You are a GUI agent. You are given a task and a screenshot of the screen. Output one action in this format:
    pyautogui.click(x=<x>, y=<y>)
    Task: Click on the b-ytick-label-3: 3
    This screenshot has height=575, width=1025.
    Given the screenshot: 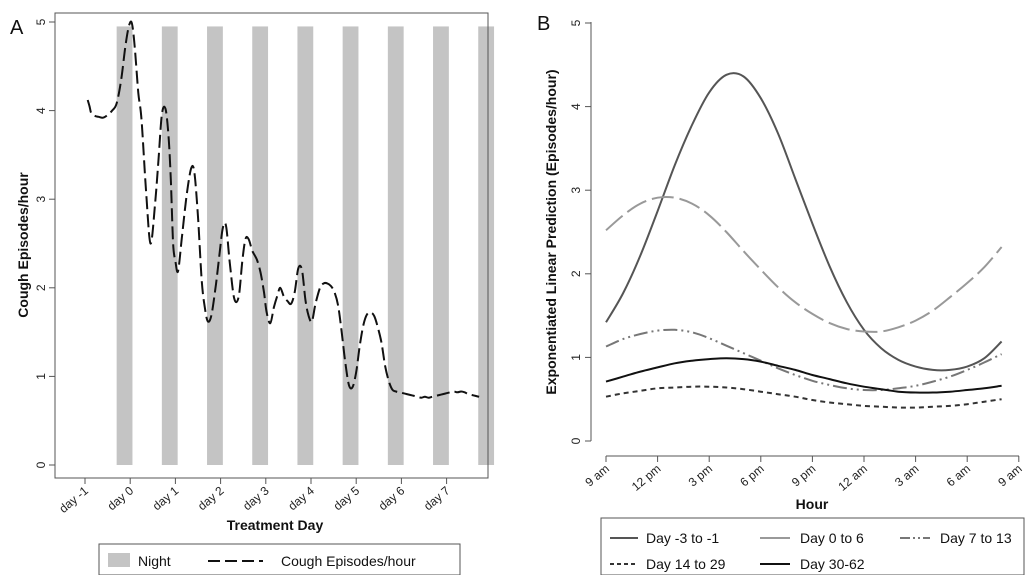 What is the action you would take?
    pyautogui.click(x=576, y=190)
    